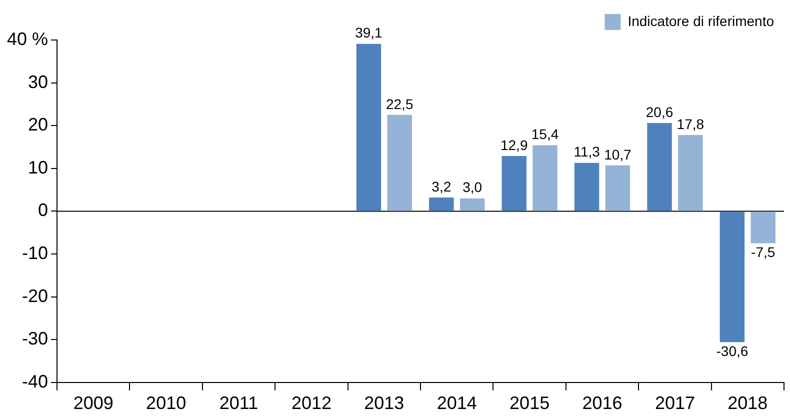  What do you see at coordinates (732, 351) in the screenshot?
I see `data-label: -30,6` at bounding box center [732, 351].